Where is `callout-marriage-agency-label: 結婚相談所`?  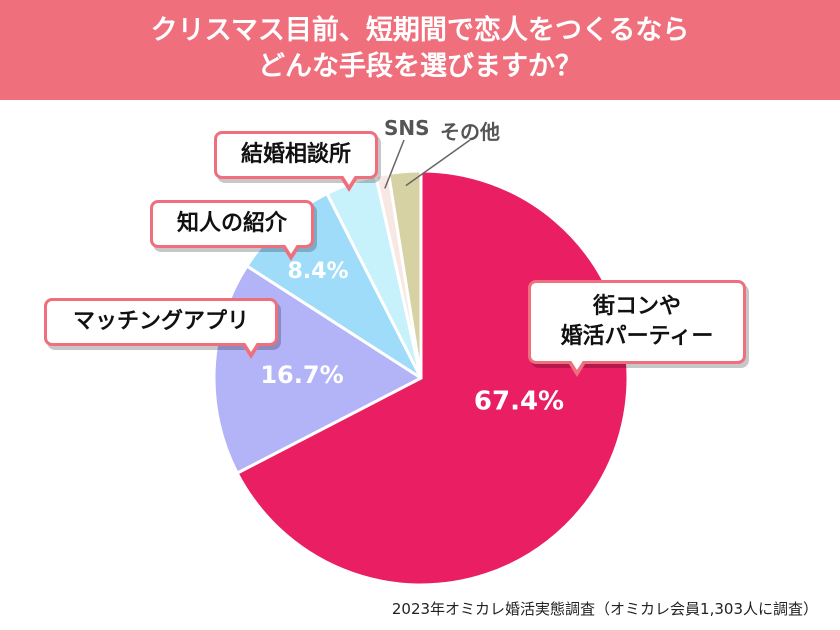
callout-marriage-agency-label: 結婚相談所 is located at coordinates (295, 154).